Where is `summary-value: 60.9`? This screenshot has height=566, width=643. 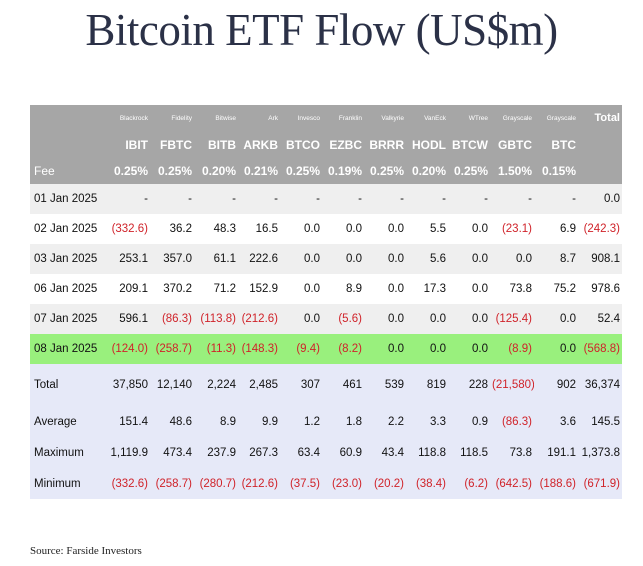 summary-value: 60.9 is located at coordinates (343, 452).